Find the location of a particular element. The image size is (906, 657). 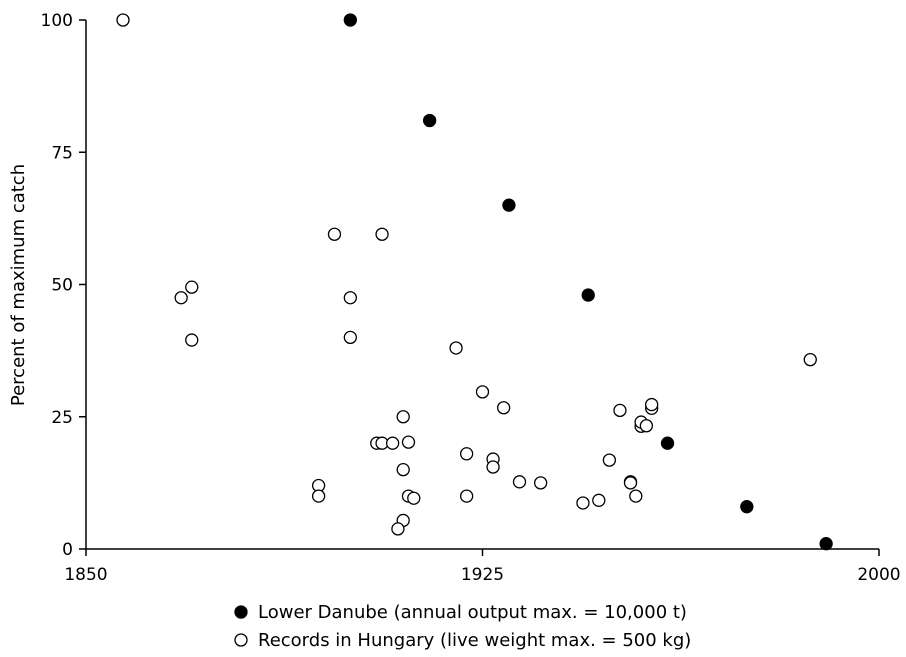

legend-marker-records-hungary is located at coordinates (241, 640).